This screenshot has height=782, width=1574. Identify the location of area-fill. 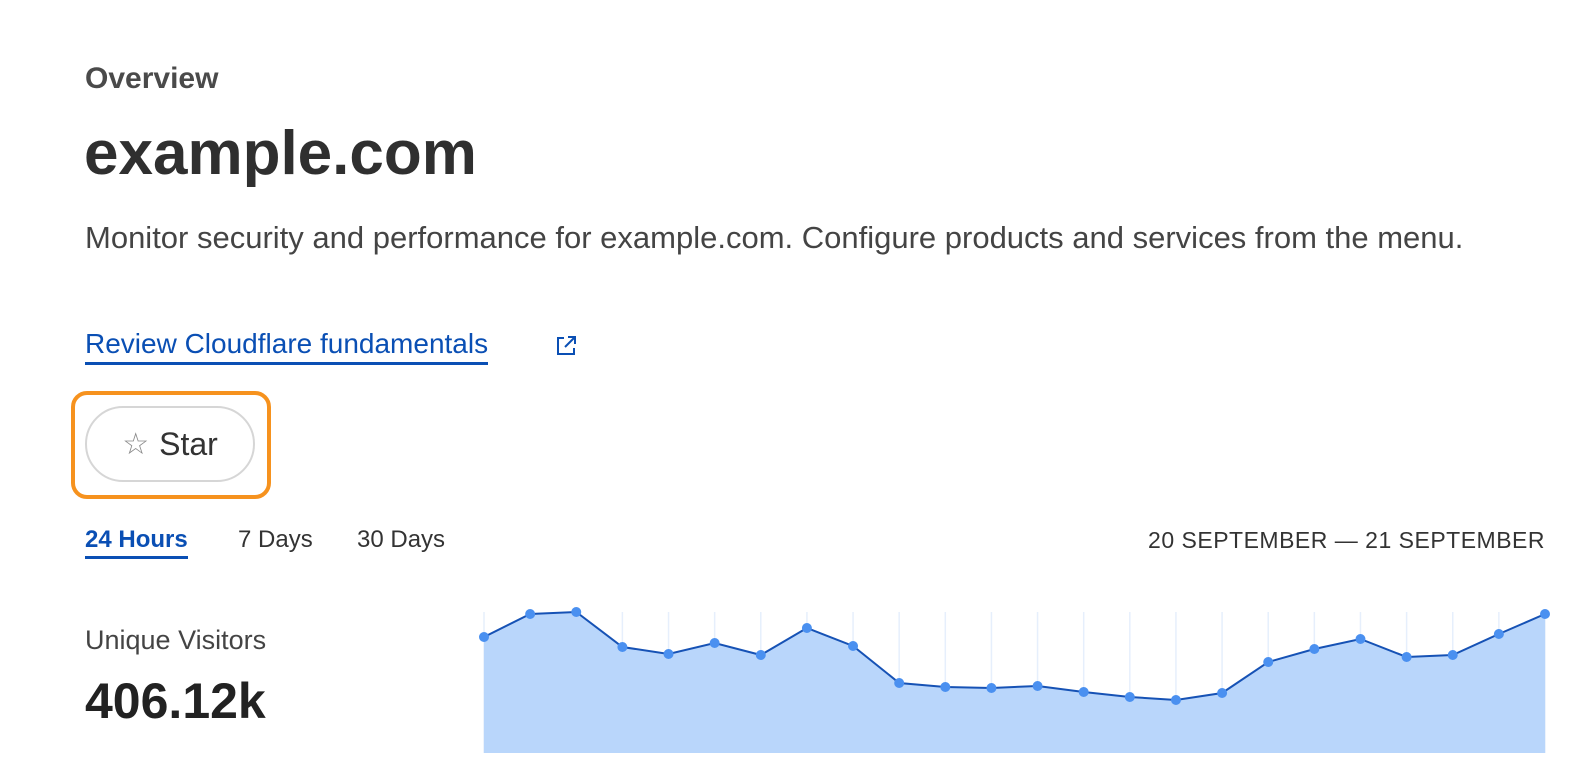
(1014, 682).